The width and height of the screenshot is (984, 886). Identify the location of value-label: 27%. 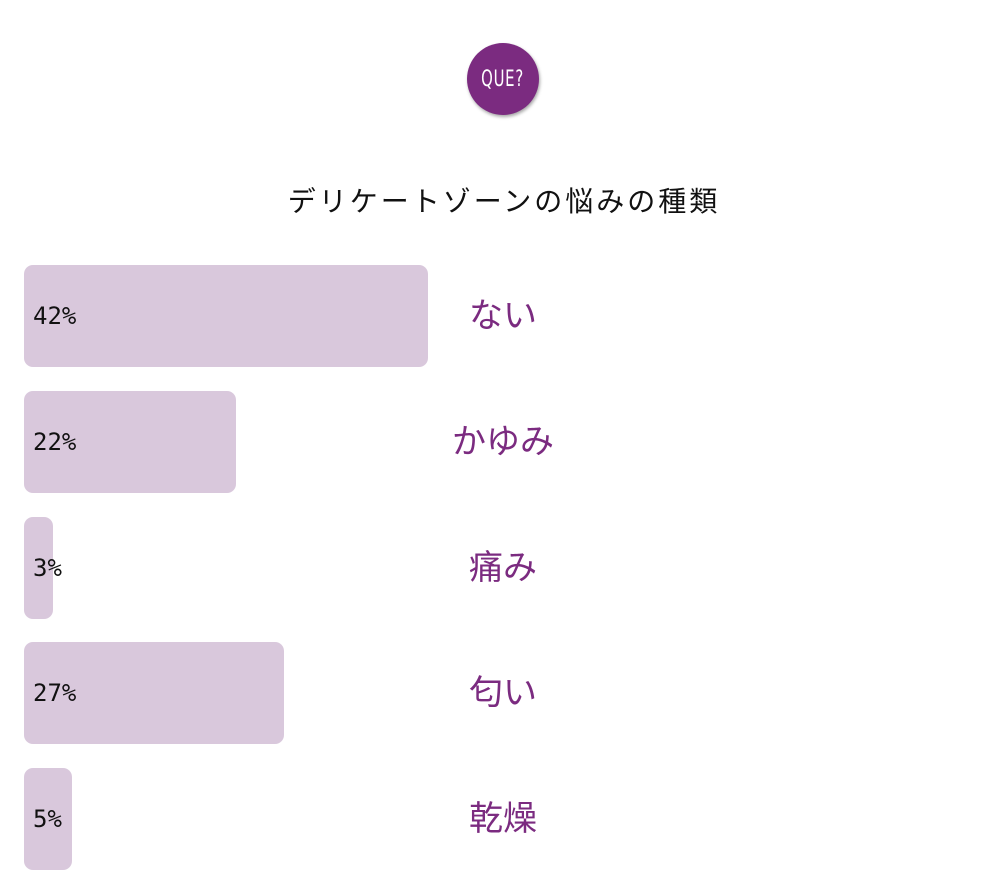
(55, 693).